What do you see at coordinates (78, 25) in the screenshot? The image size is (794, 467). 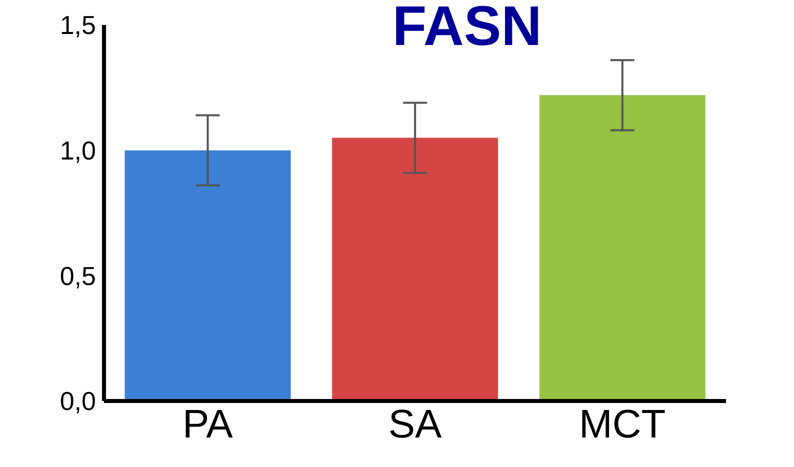 I see `y-tick-label: 1,5` at bounding box center [78, 25].